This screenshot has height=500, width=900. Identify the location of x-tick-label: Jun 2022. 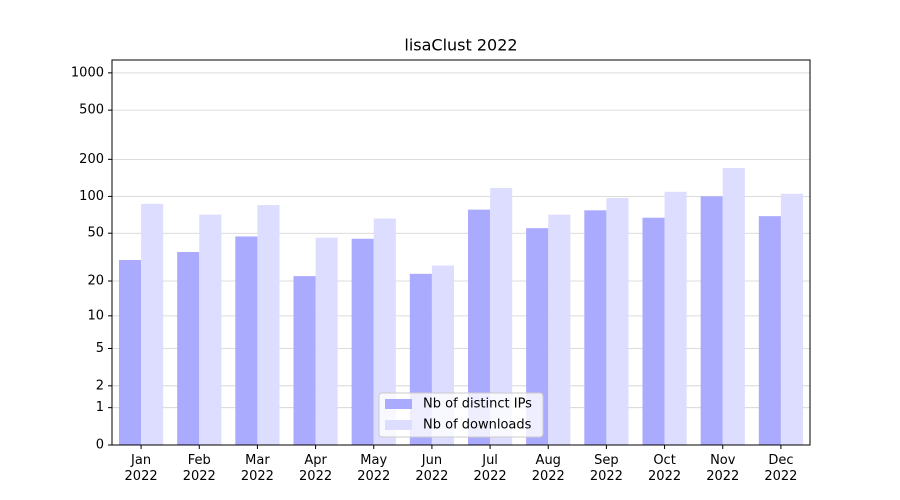
(432, 468).